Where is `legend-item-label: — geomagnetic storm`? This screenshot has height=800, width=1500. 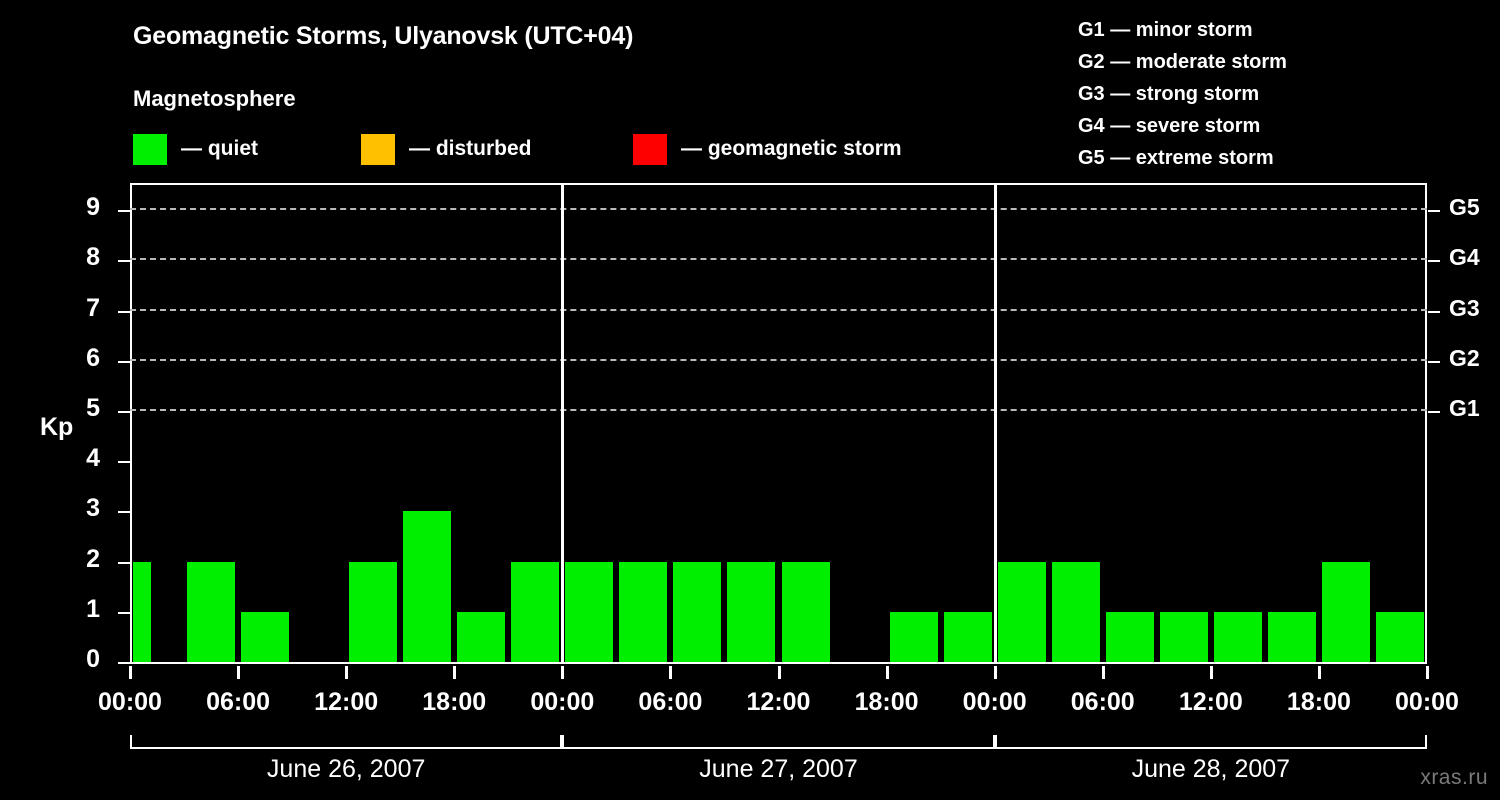 legend-item-label: — geomagnetic storm is located at coordinates (791, 148).